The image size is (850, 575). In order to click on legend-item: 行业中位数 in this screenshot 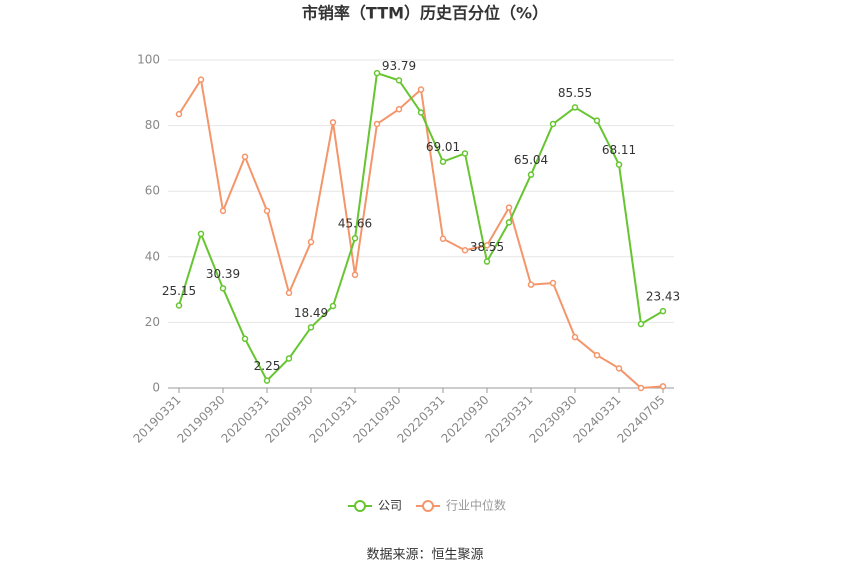, I will do `click(461, 505)`.